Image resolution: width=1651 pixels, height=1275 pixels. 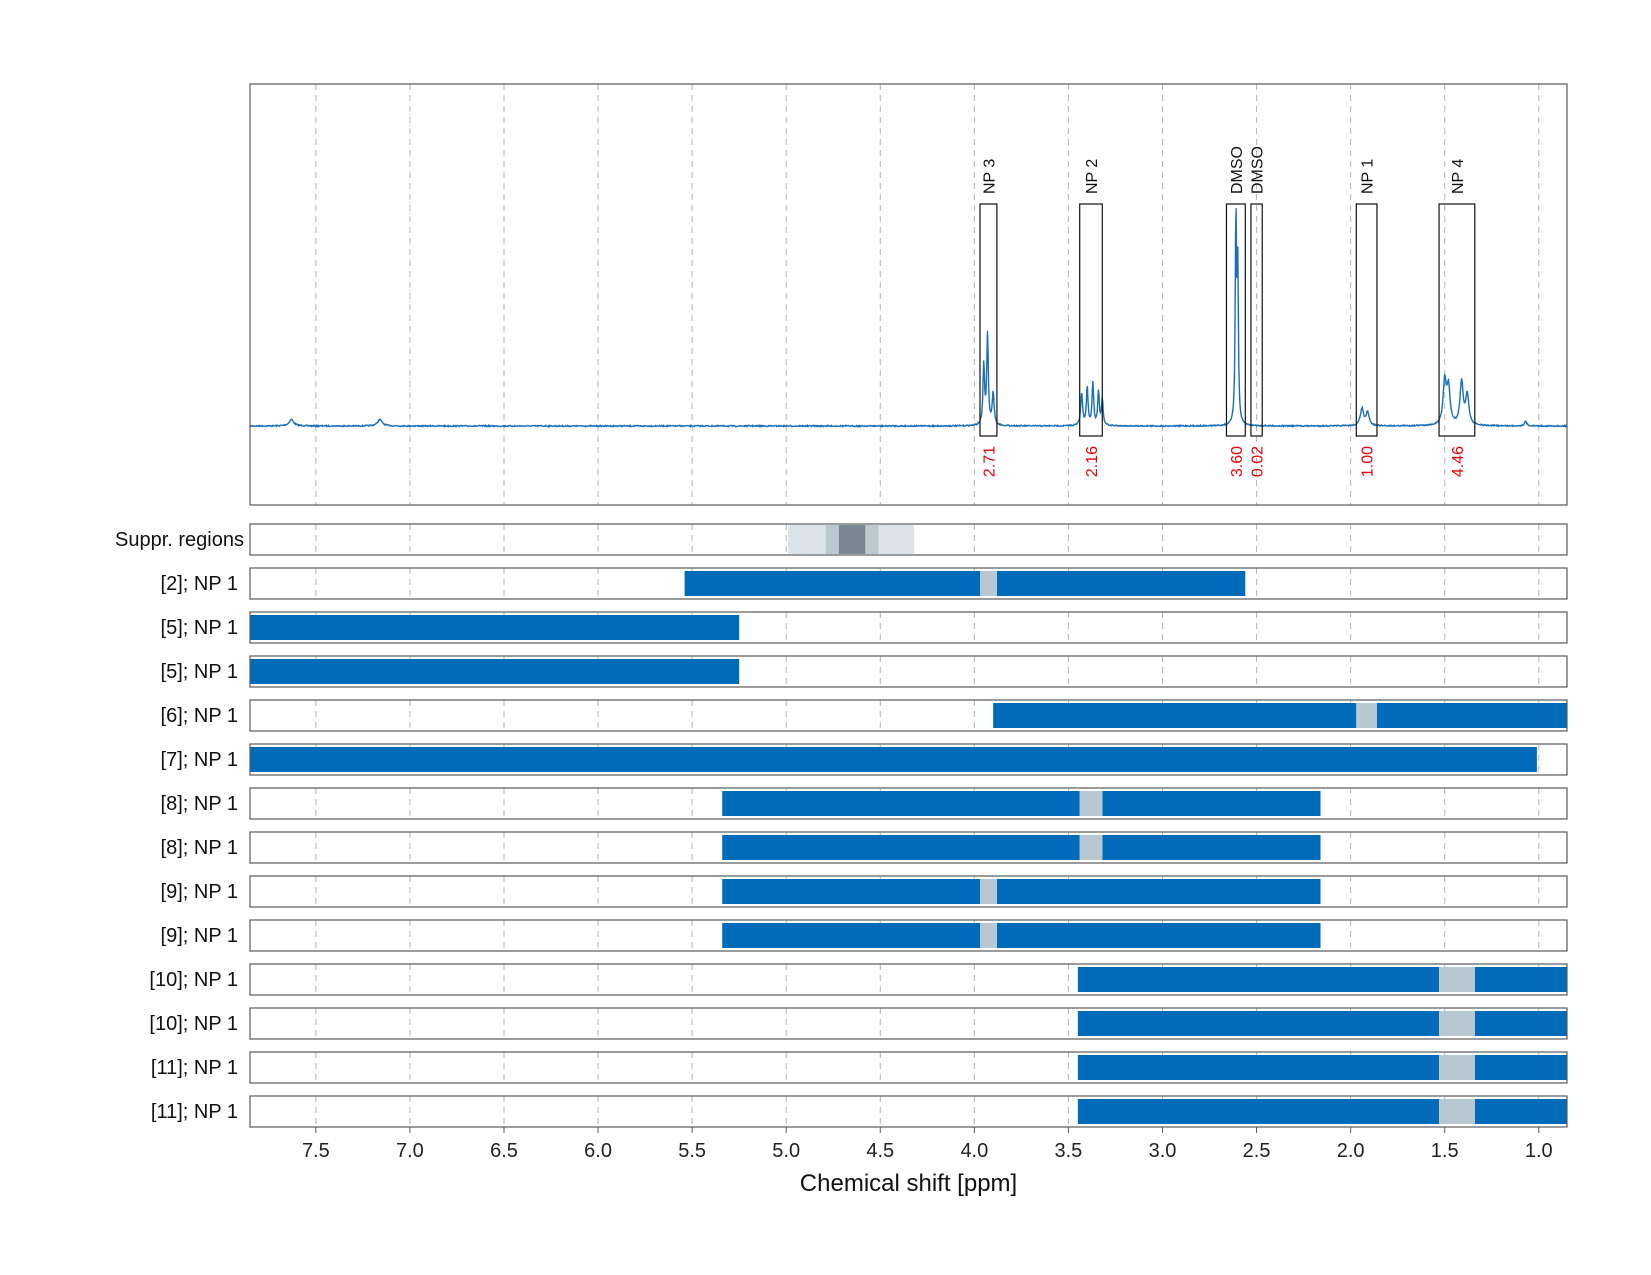 What do you see at coordinates (786, 1151) in the screenshot?
I see `x-tick-label: 5.0` at bounding box center [786, 1151].